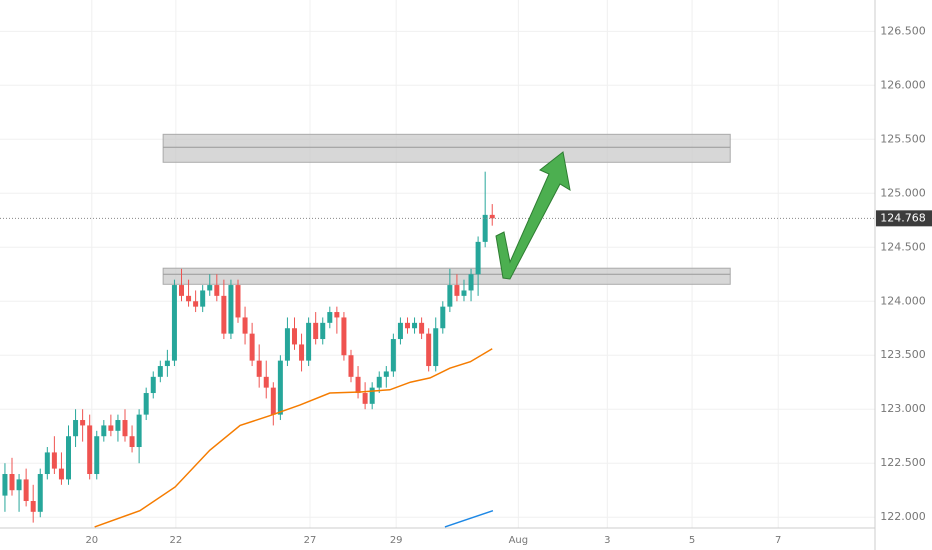  Describe the element at coordinates (903, 408) in the screenshot. I see `y-tick-label: 123.000` at that location.